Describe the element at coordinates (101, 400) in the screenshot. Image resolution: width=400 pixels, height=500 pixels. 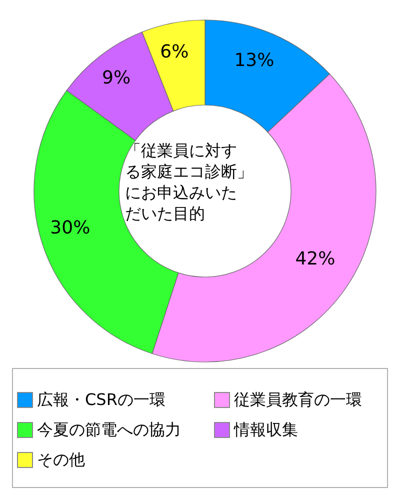
I see `legend-label: 広報・CSRの一環` at that location.